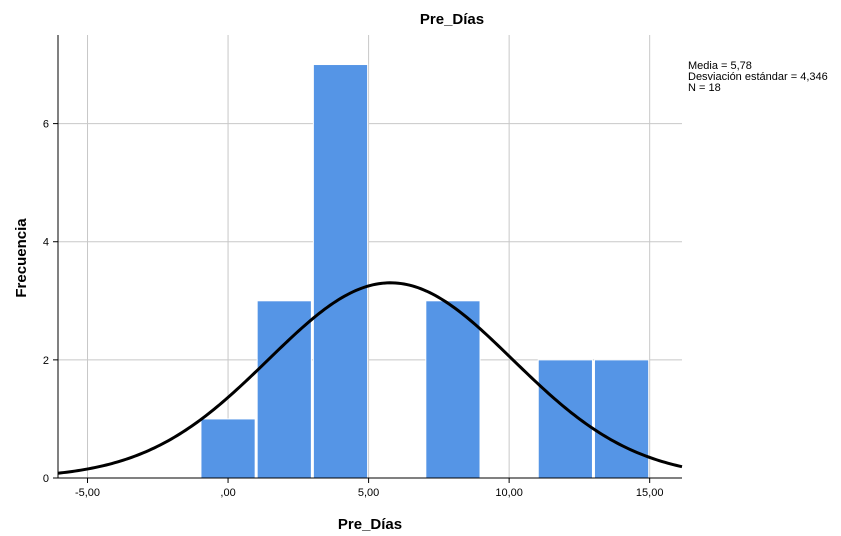 The image size is (841, 536). What do you see at coordinates (227, 493) in the screenshot?
I see `x-tick-label: ,00` at bounding box center [227, 493].